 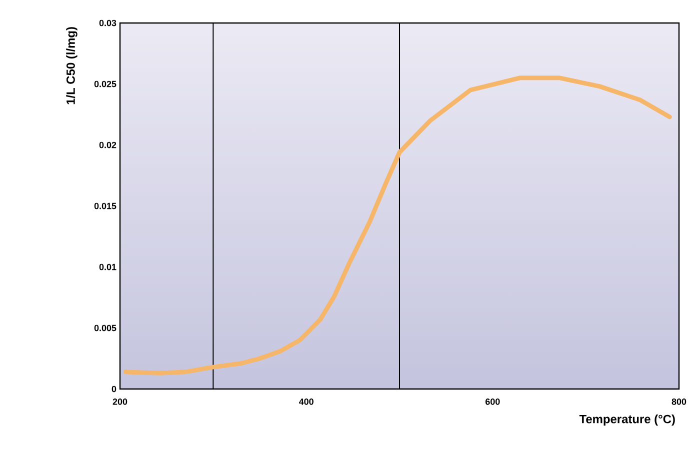 What do you see at coordinates (120, 401) in the screenshot?
I see `x-tick-label: 200` at bounding box center [120, 401].